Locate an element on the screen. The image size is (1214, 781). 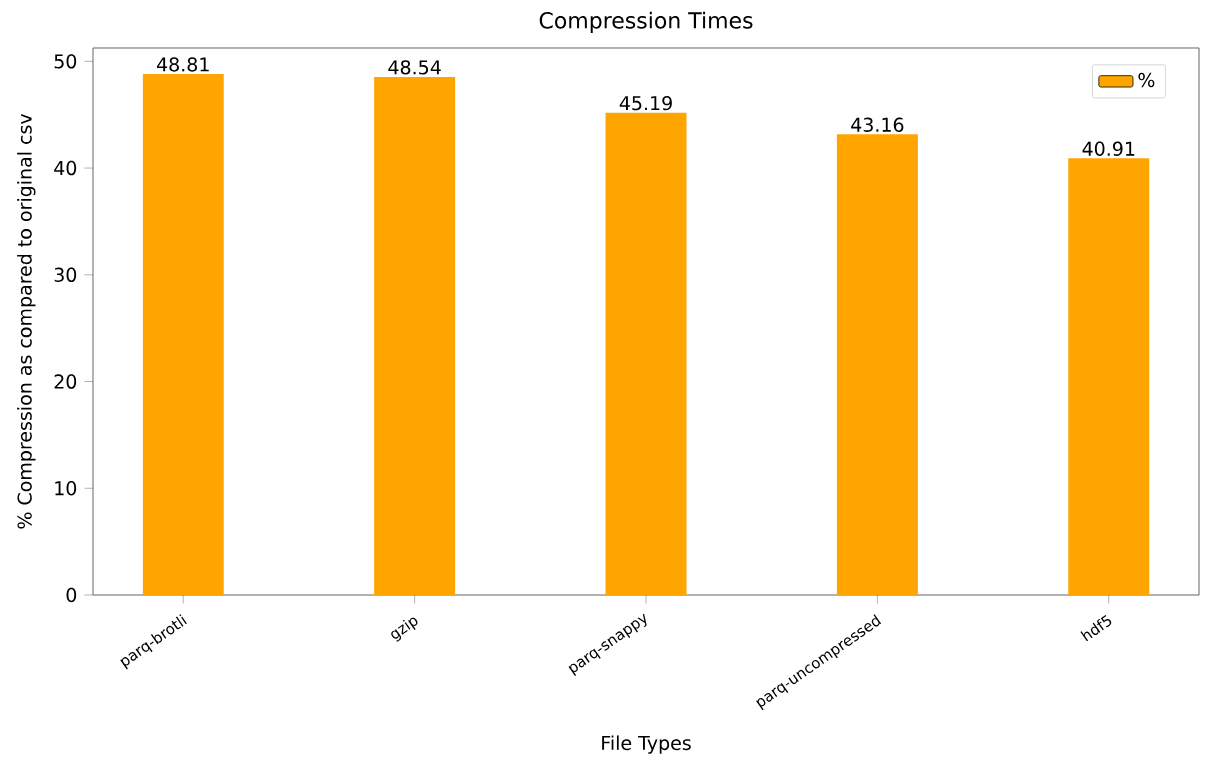
y-tick-label: 0 is located at coordinates (71, 595).